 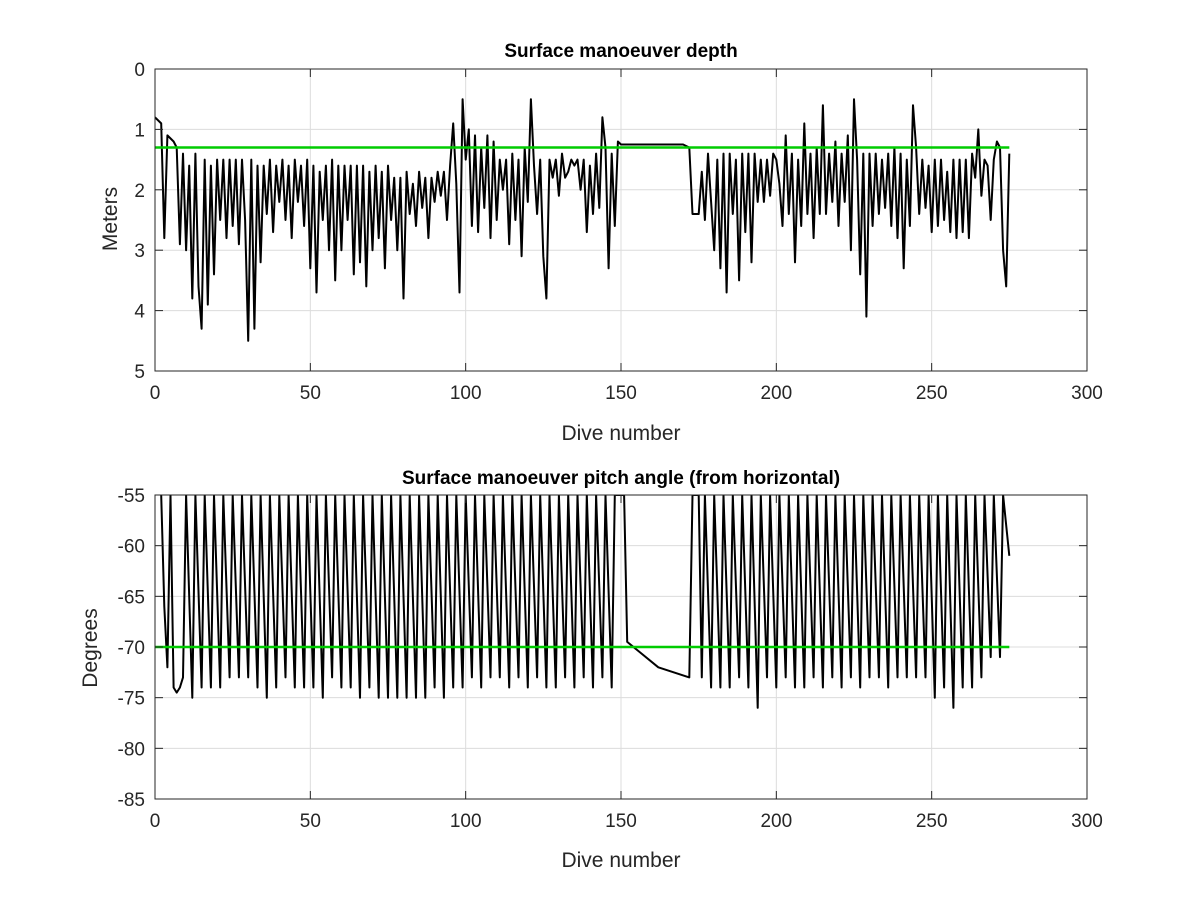 I want to click on y-tick-label: -55, so click(x=131, y=496).